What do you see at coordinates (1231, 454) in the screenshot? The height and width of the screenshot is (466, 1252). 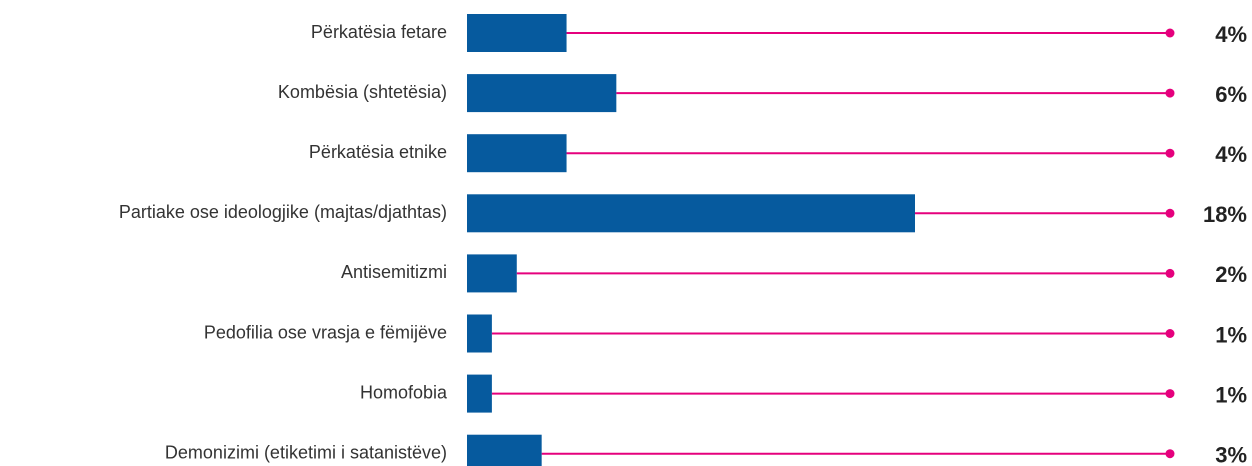 I see `value-label: 3%` at bounding box center [1231, 454].